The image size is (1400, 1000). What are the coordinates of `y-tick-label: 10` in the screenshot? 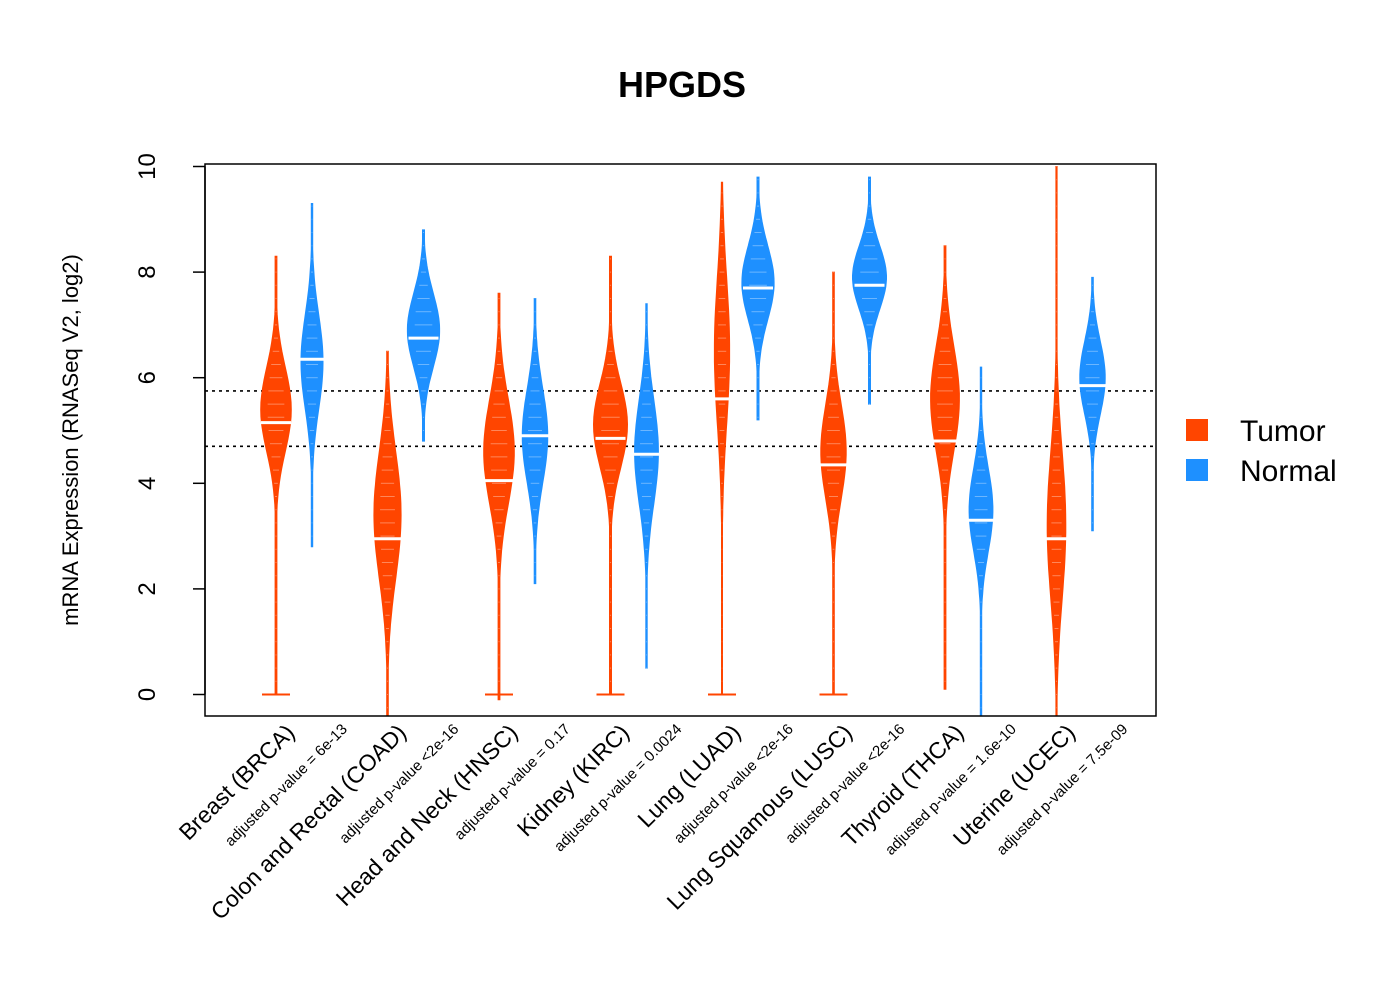 It's located at (147, 166).